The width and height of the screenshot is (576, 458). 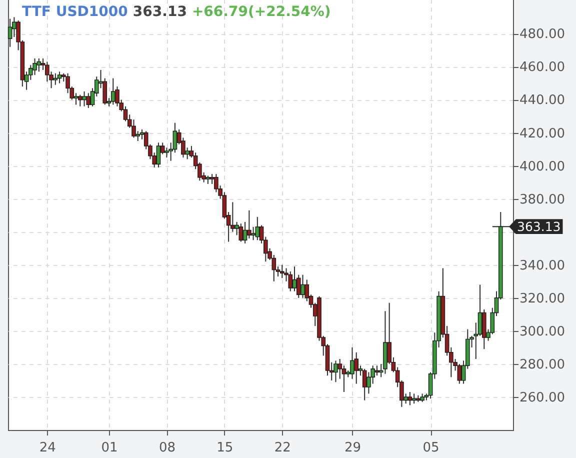 What do you see at coordinates (542, 364) in the screenshot?
I see `y-tick-label: 280.00` at bounding box center [542, 364].